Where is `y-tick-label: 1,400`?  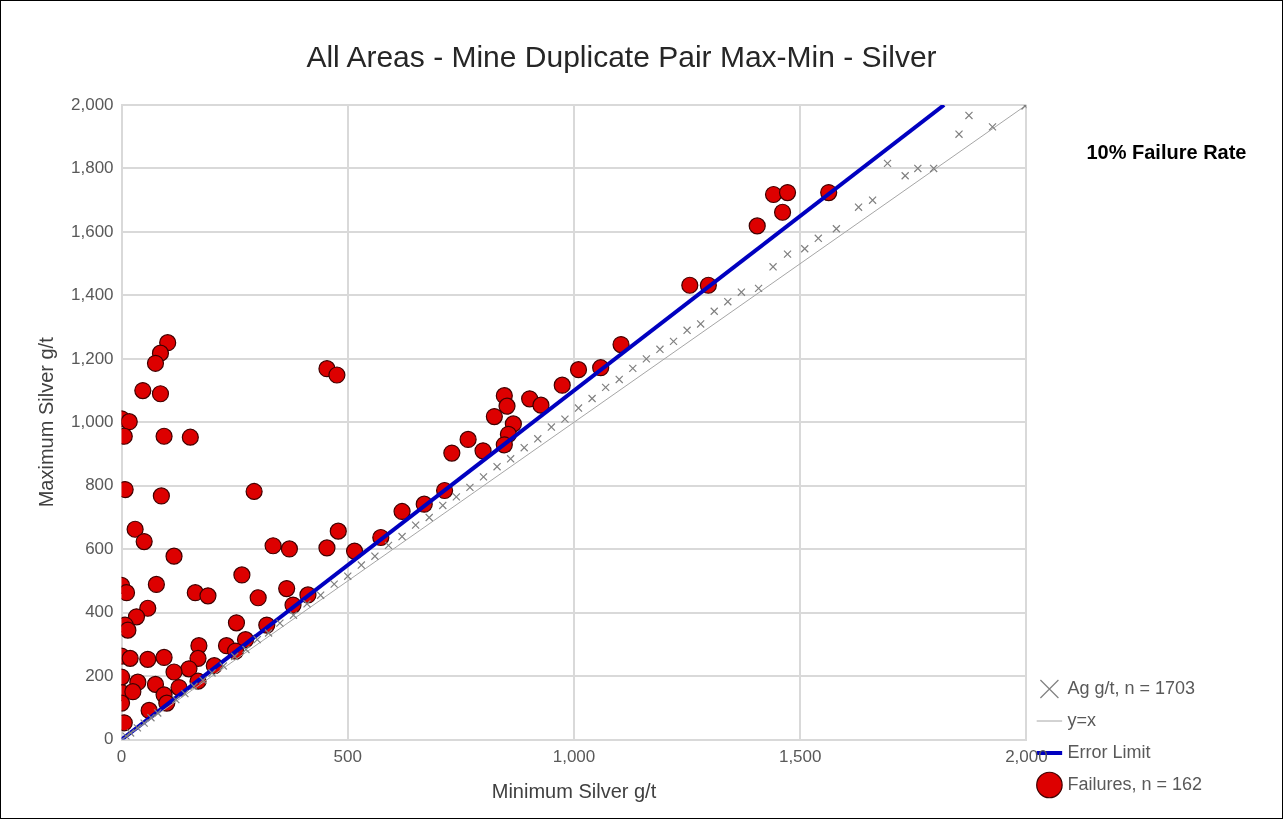
y-tick-label: 1,400 is located at coordinates (92, 295).